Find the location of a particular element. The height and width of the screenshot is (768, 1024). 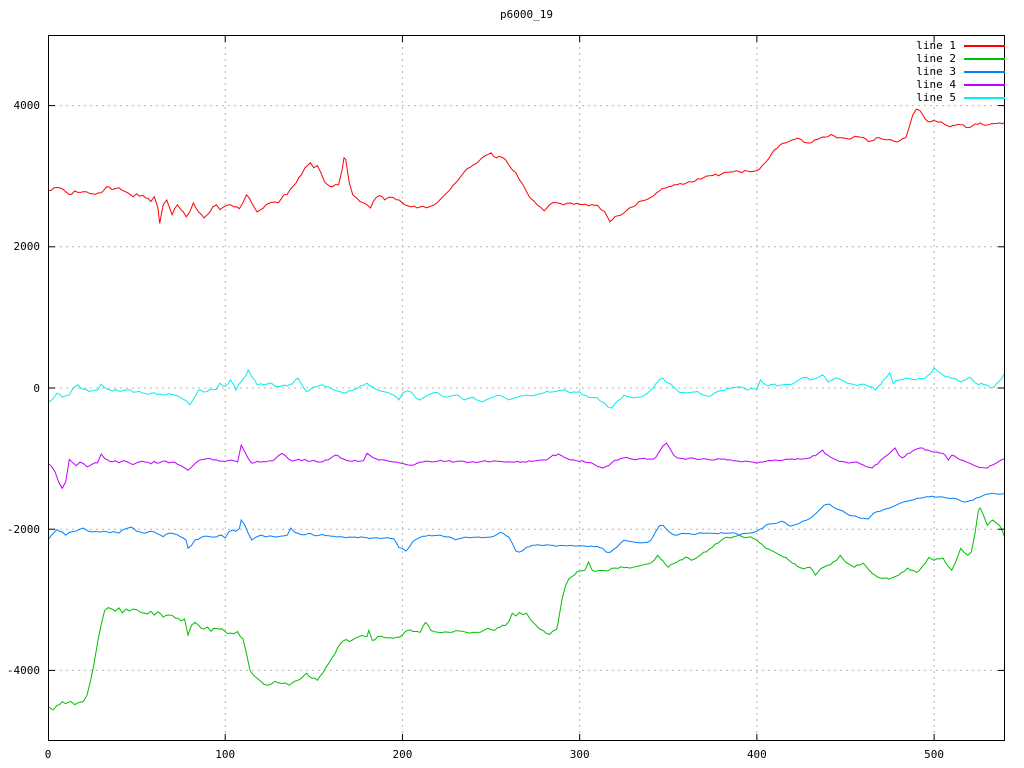

x-tick-label: 500 is located at coordinates (934, 754).